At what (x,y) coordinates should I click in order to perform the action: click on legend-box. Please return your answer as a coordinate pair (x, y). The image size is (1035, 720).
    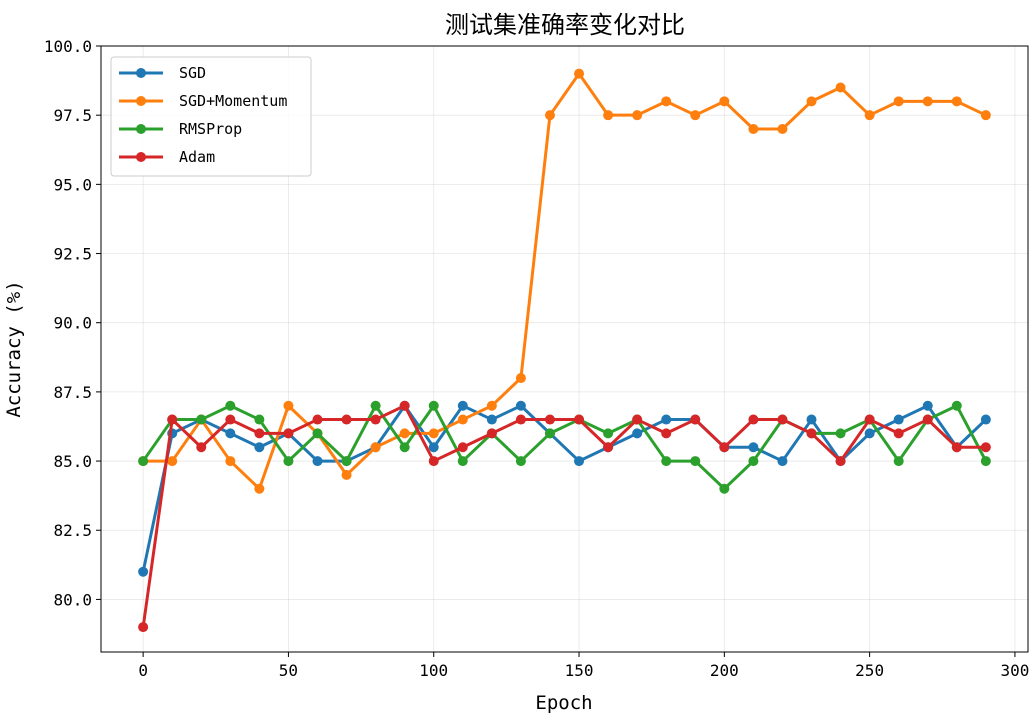
    Looking at the image, I should click on (211, 116).